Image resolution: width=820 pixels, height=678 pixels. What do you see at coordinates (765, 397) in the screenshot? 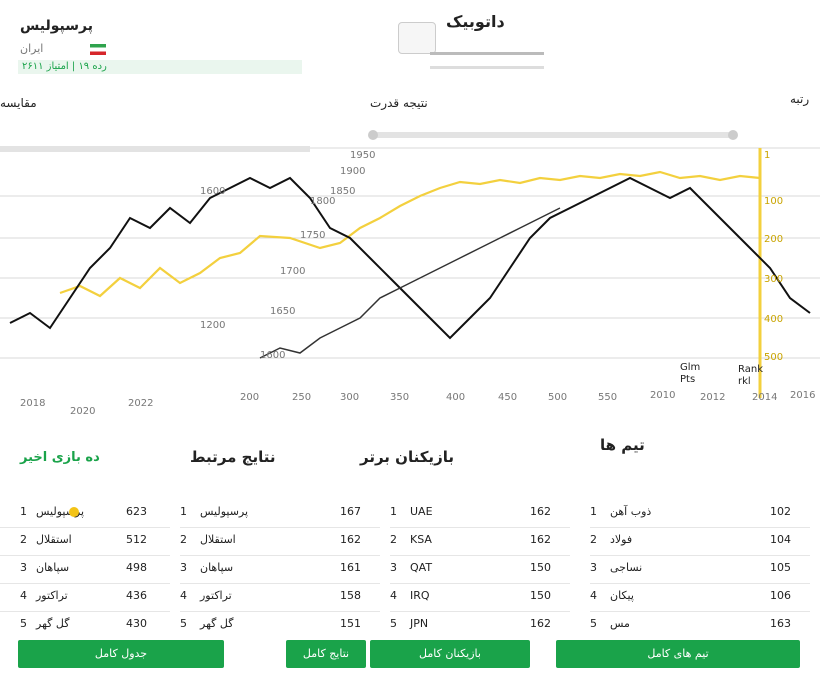
I see `right-xtick-3: 2014` at bounding box center [765, 397].